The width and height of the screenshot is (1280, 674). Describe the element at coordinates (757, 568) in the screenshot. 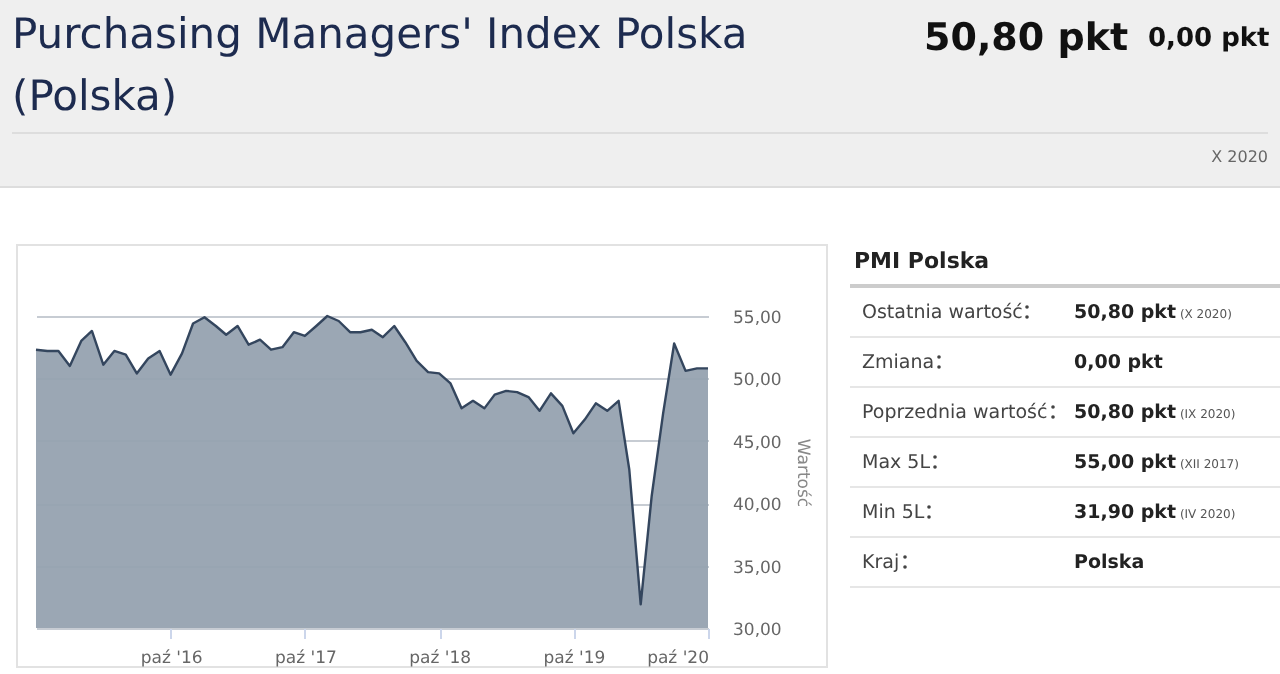

I see `y-tick-label: 35,00` at that location.